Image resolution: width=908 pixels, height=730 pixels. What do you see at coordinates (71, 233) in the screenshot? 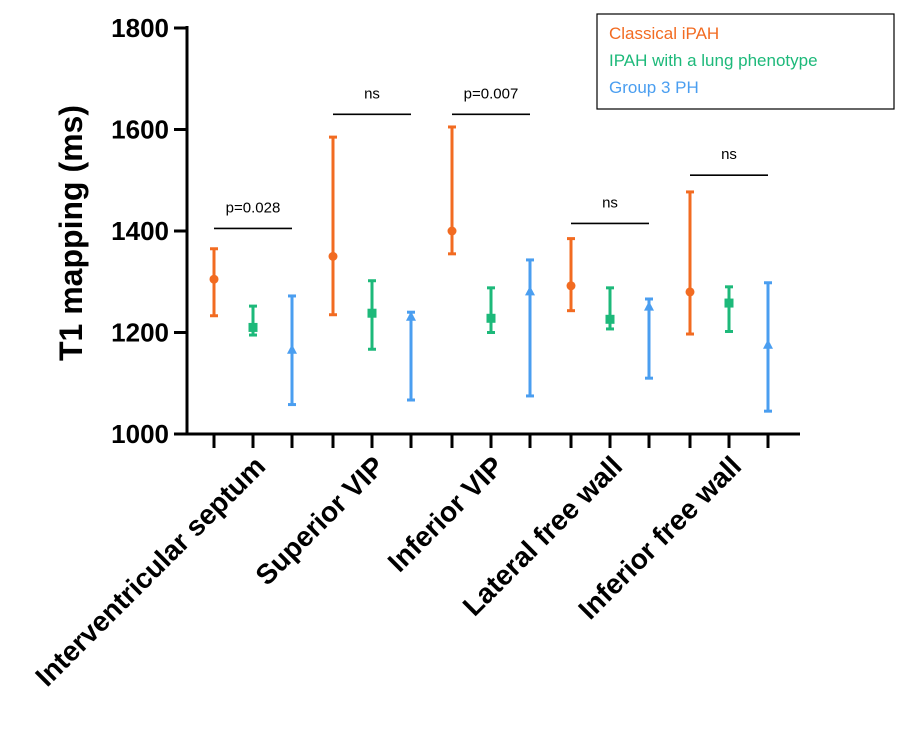
I see `y-axis-title: T1 mapping (ms)` at bounding box center [71, 233].